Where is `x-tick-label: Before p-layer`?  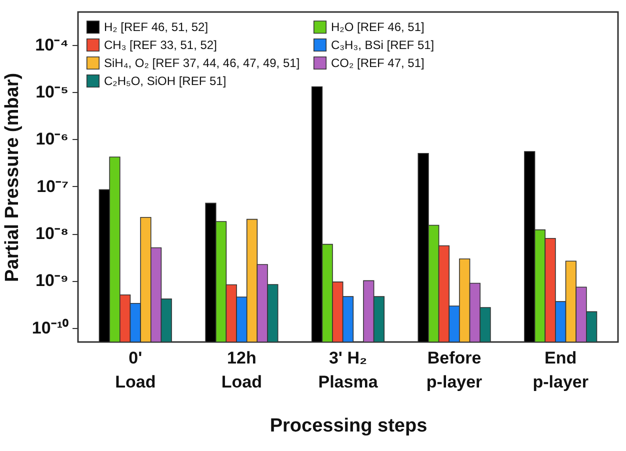
x-tick-label: Before p-layer is located at coordinates (454, 370).